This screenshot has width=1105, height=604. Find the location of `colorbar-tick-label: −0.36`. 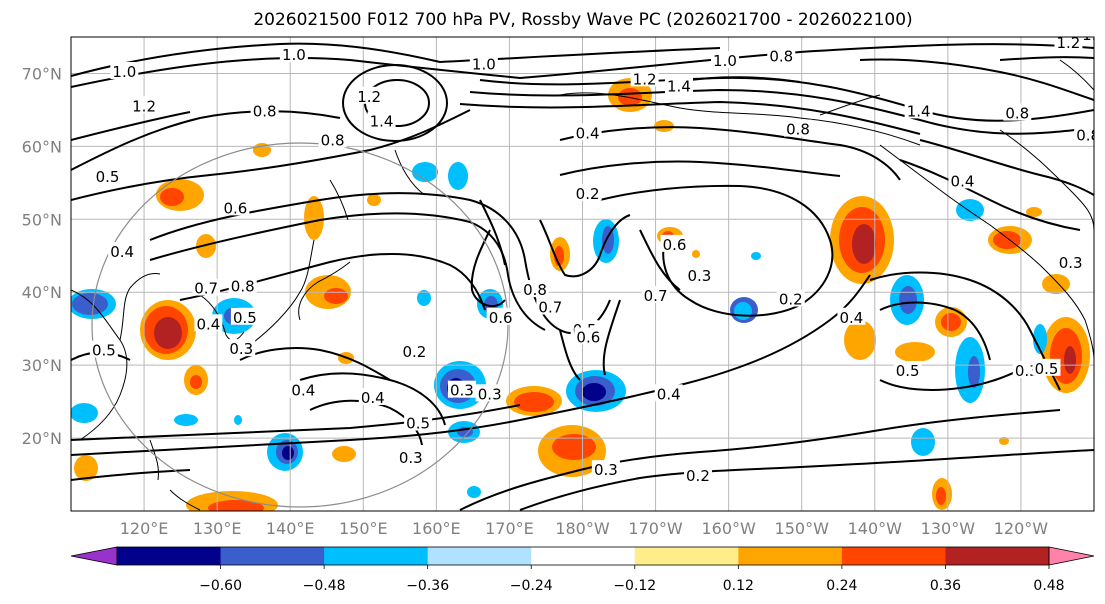

colorbar-tick-label: −0.36 is located at coordinates (427, 586).